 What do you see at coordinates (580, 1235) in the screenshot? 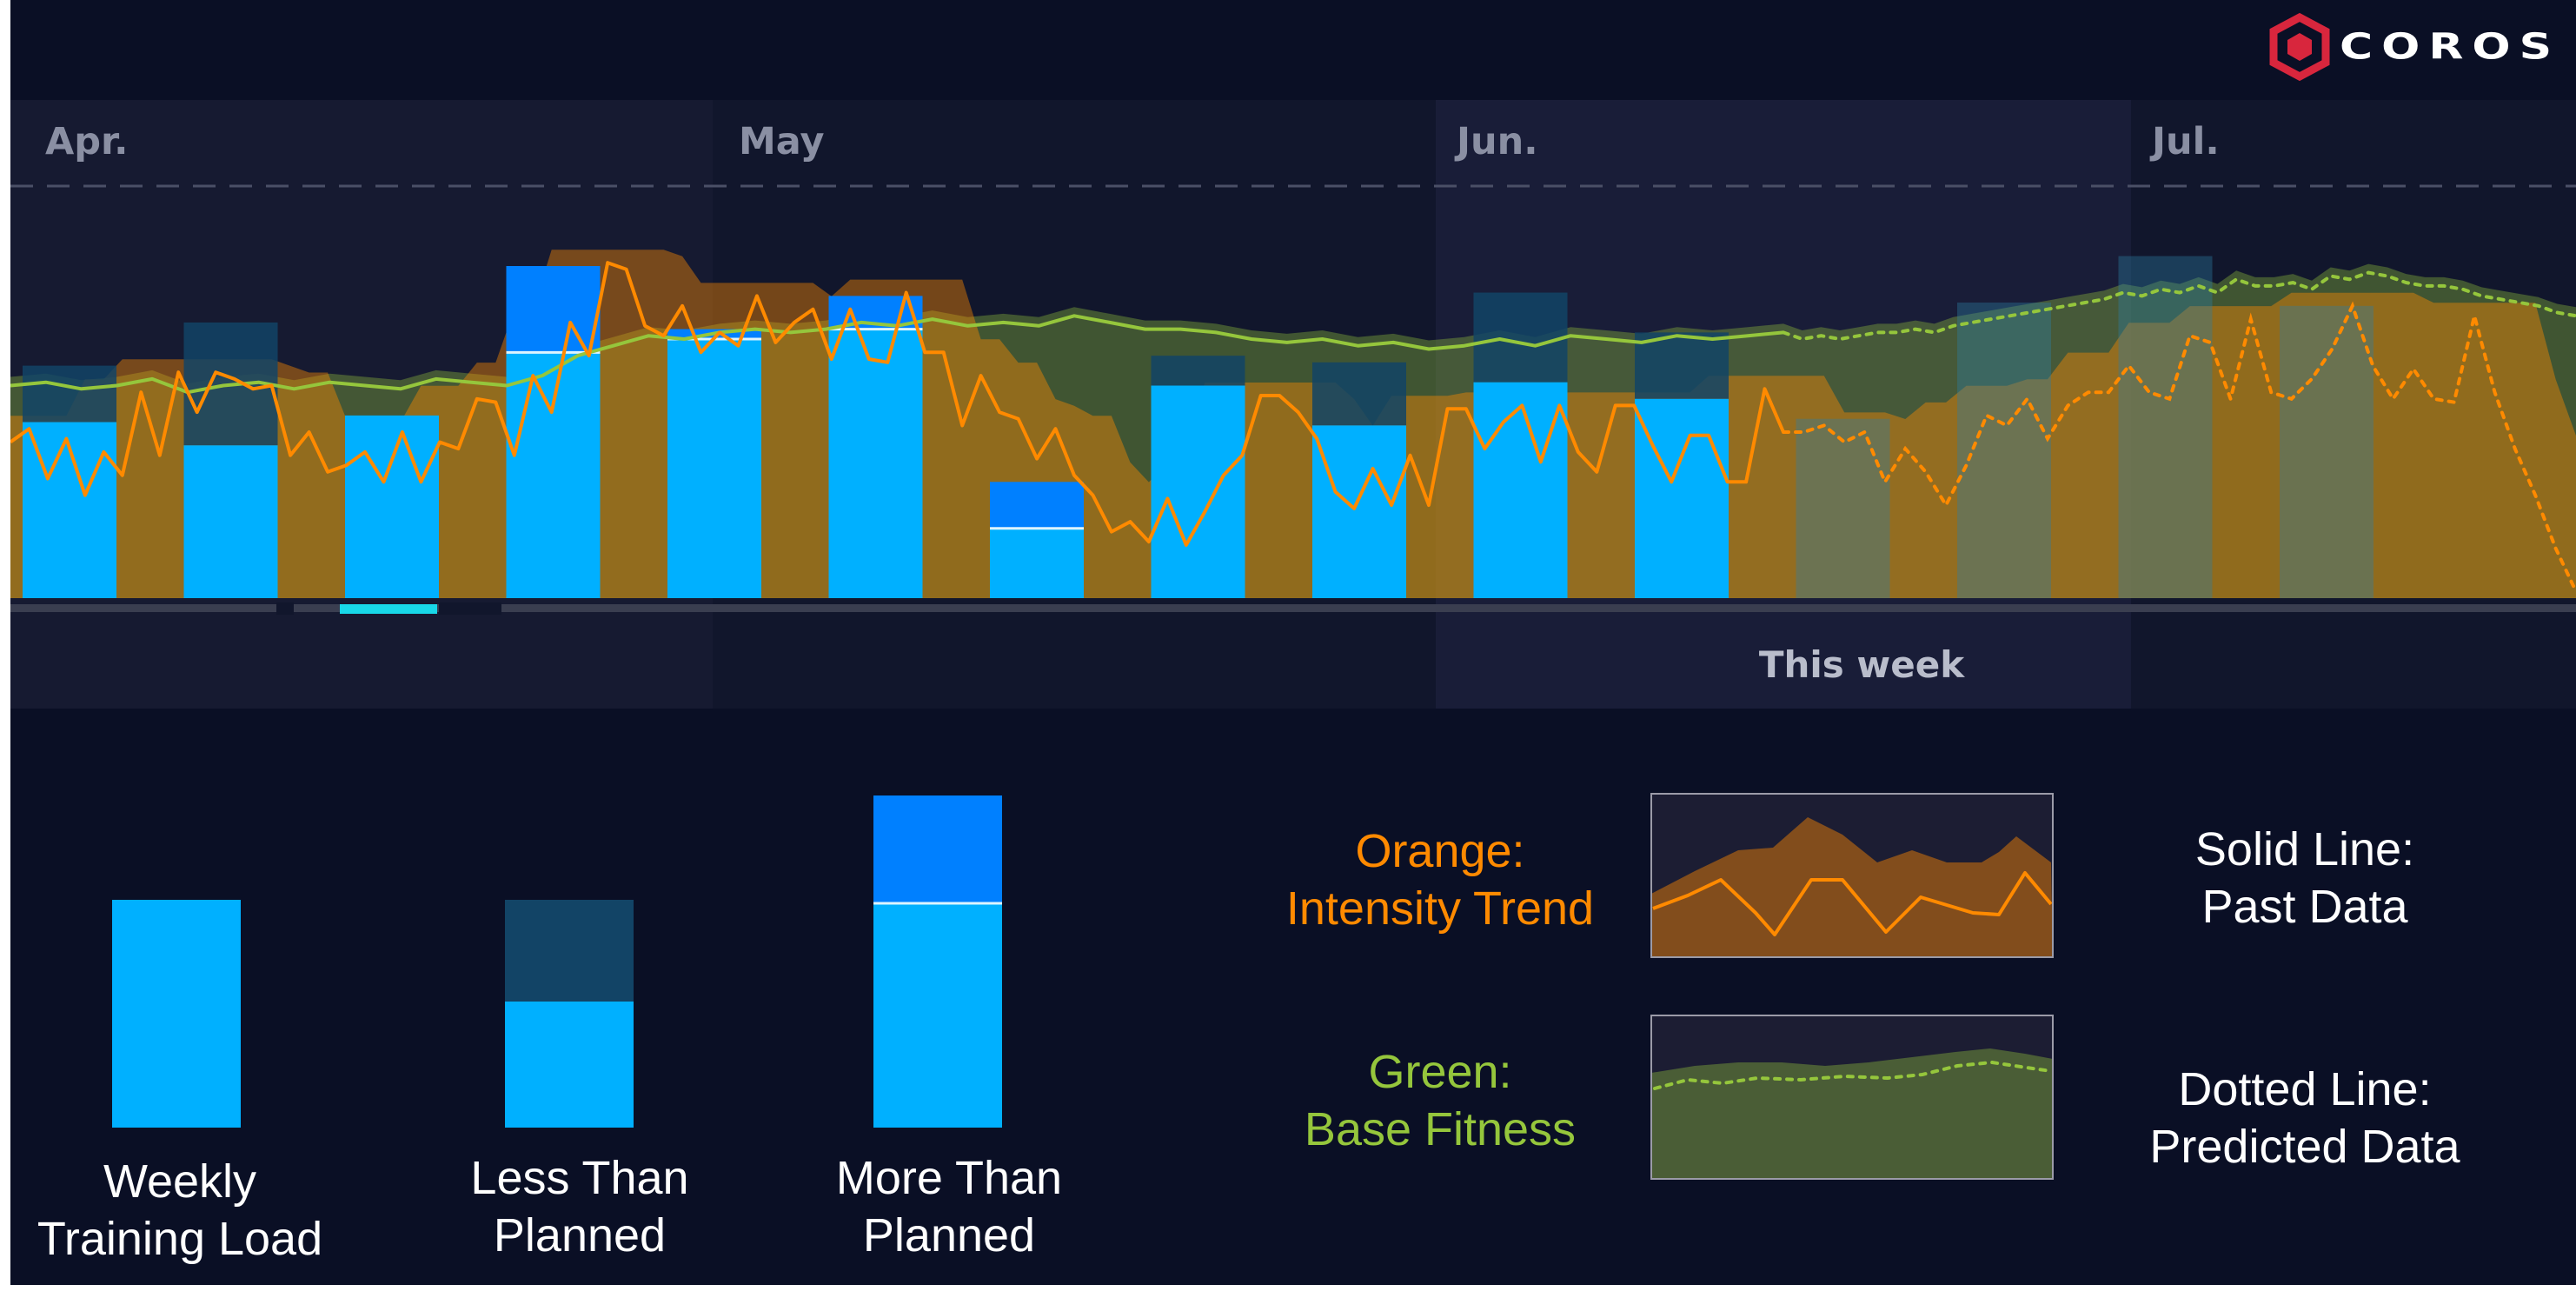
I see `legend-less-line2: Planned` at bounding box center [580, 1235].